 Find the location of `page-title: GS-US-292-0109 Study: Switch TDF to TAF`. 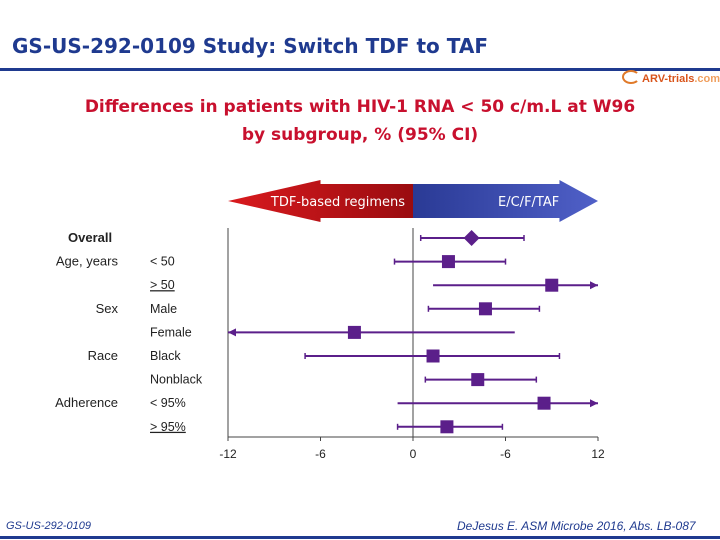

page-title: GS-US-292-0109 Study: Switch TDF to TAF is located at coordinates (250, 46).